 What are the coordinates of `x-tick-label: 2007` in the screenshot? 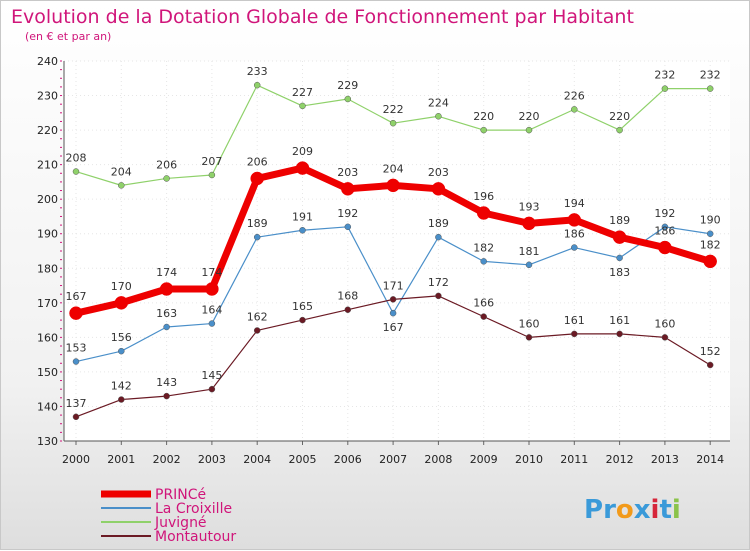 It's located at (393, 459).